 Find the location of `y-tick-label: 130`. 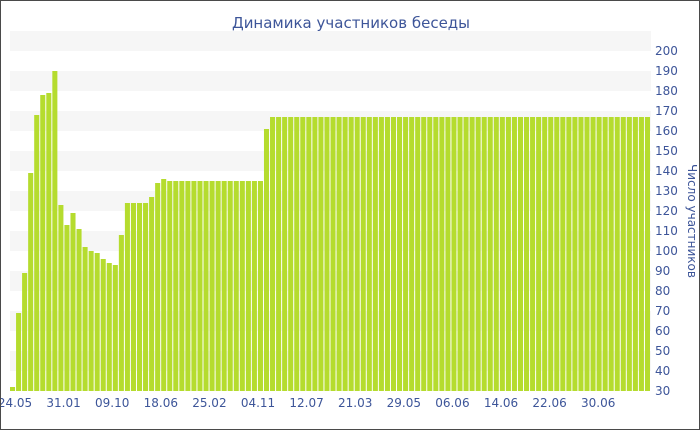

y-tick-label: 130 is located at coordinates (666, 191).